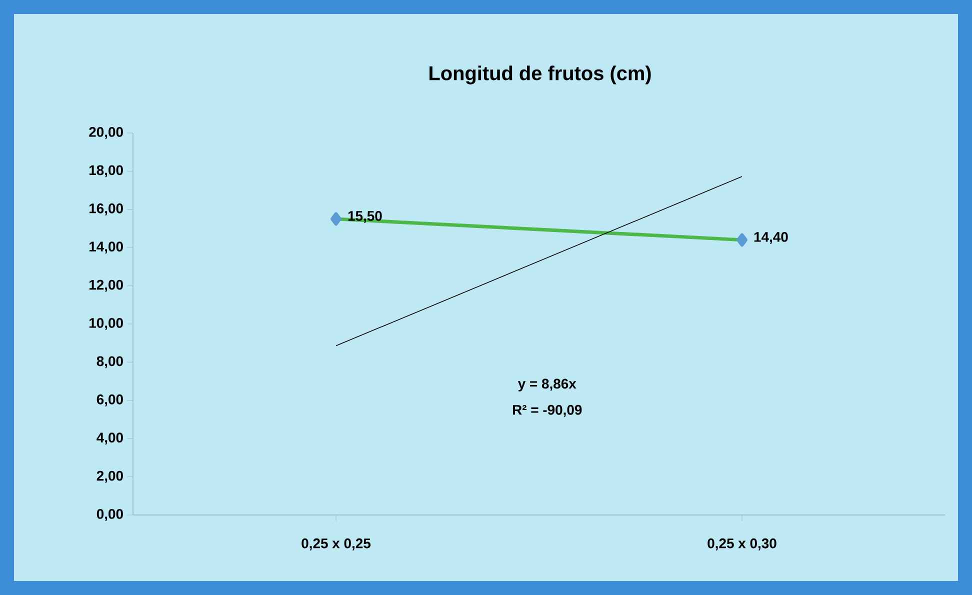 Image resolution: width=972 pixels, height=595 pixels. I want to click on data-label: 14,40, so click(771, 238).